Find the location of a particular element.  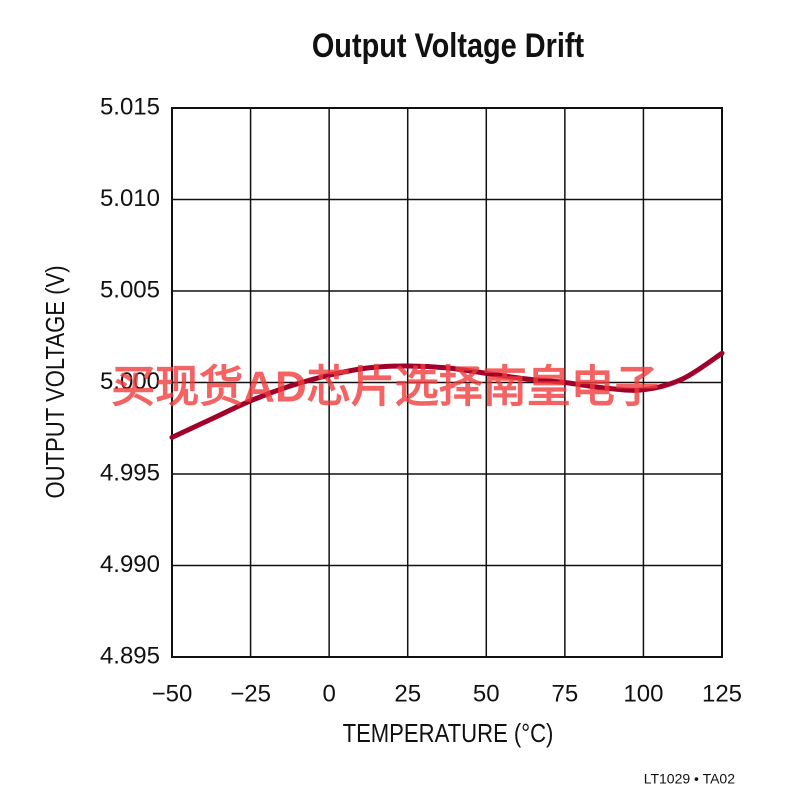

y-tick-label: 4.990 is located at coordinates (130, 564).